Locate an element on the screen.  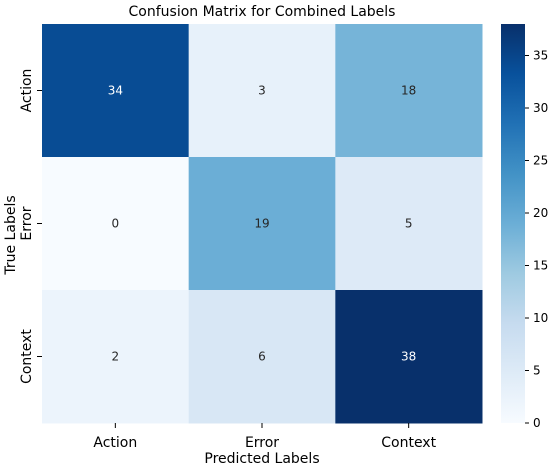
cell-value-2-2: 38 is located at coordinates (408, 357).